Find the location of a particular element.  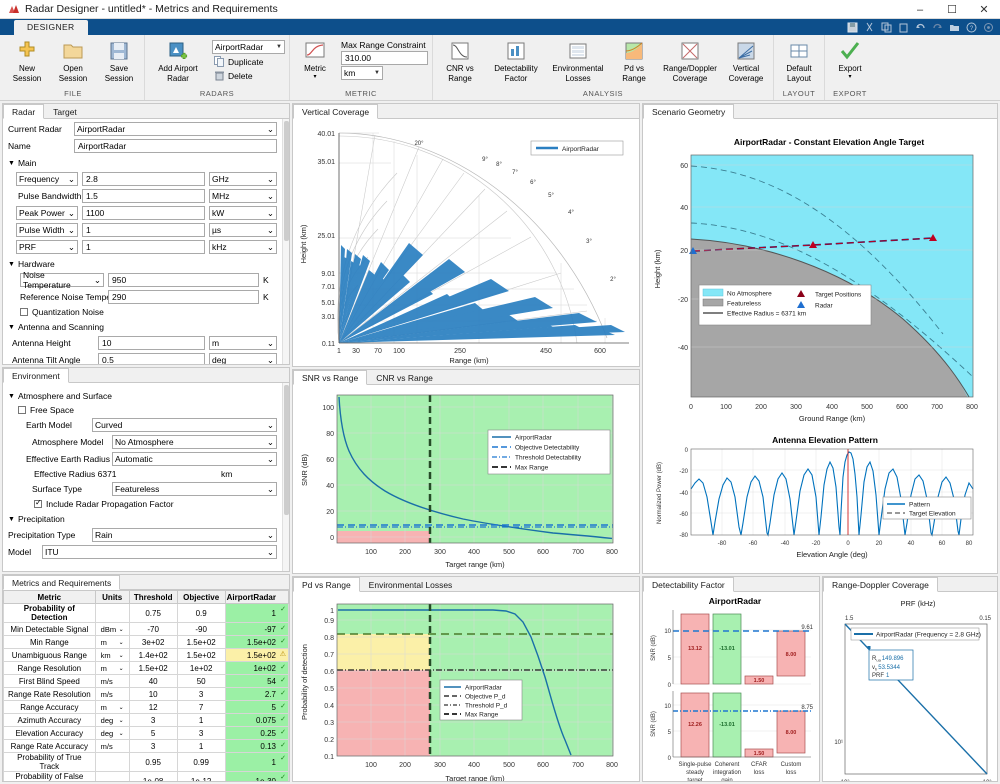

tab-range-doppler-coverage: Range-Doppler Coverage is located at coordinates (880, 584).